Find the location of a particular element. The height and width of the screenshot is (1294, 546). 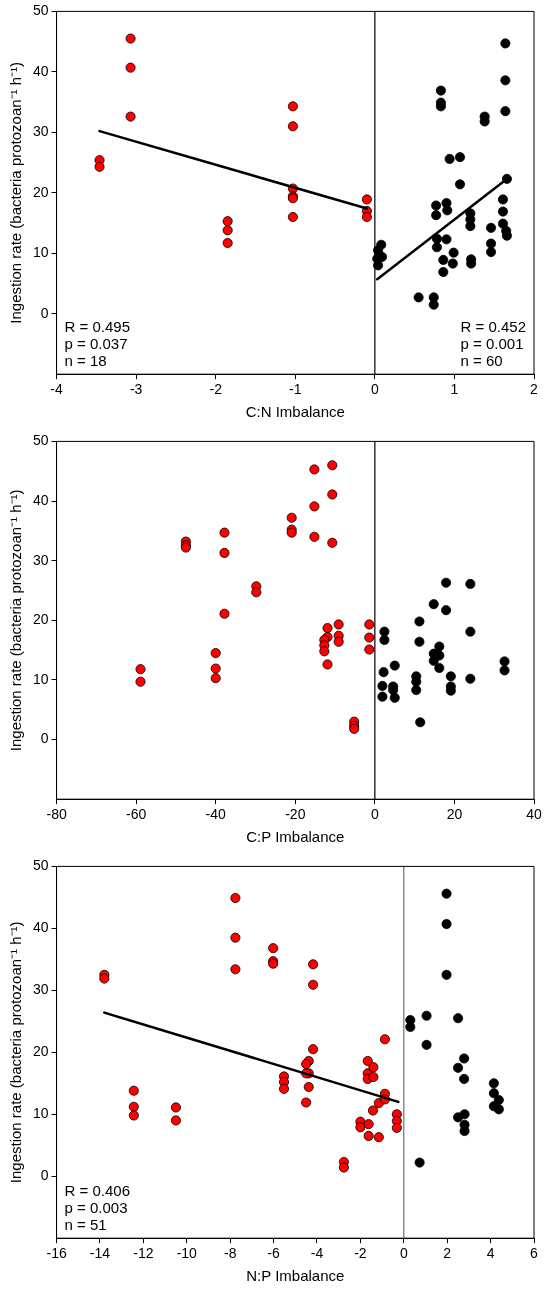

x-tick-label: 1 is located at coordinates (454, 389).